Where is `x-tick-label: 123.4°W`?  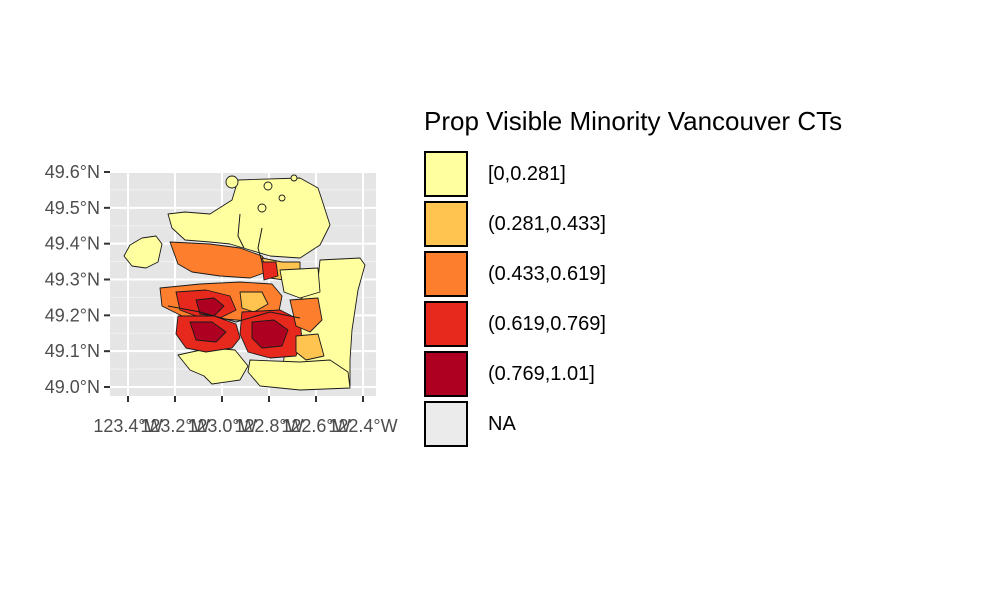 x-tick-label: 123.4°W is located at coordinates (127, 426).